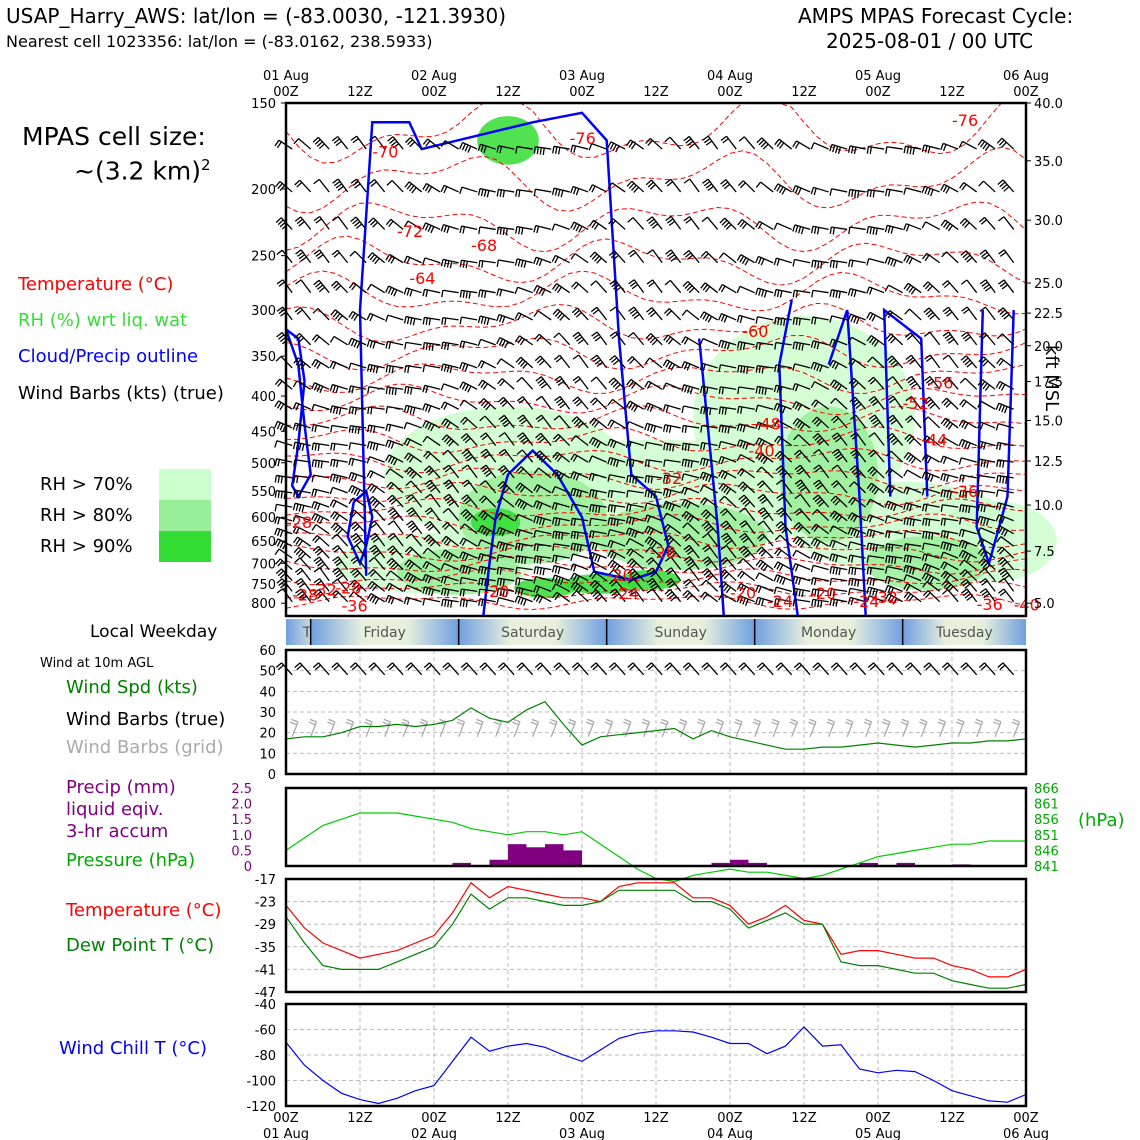 This screenshot has height=1140, width=1140. I want to click on precip-bar, so click(720, 864).